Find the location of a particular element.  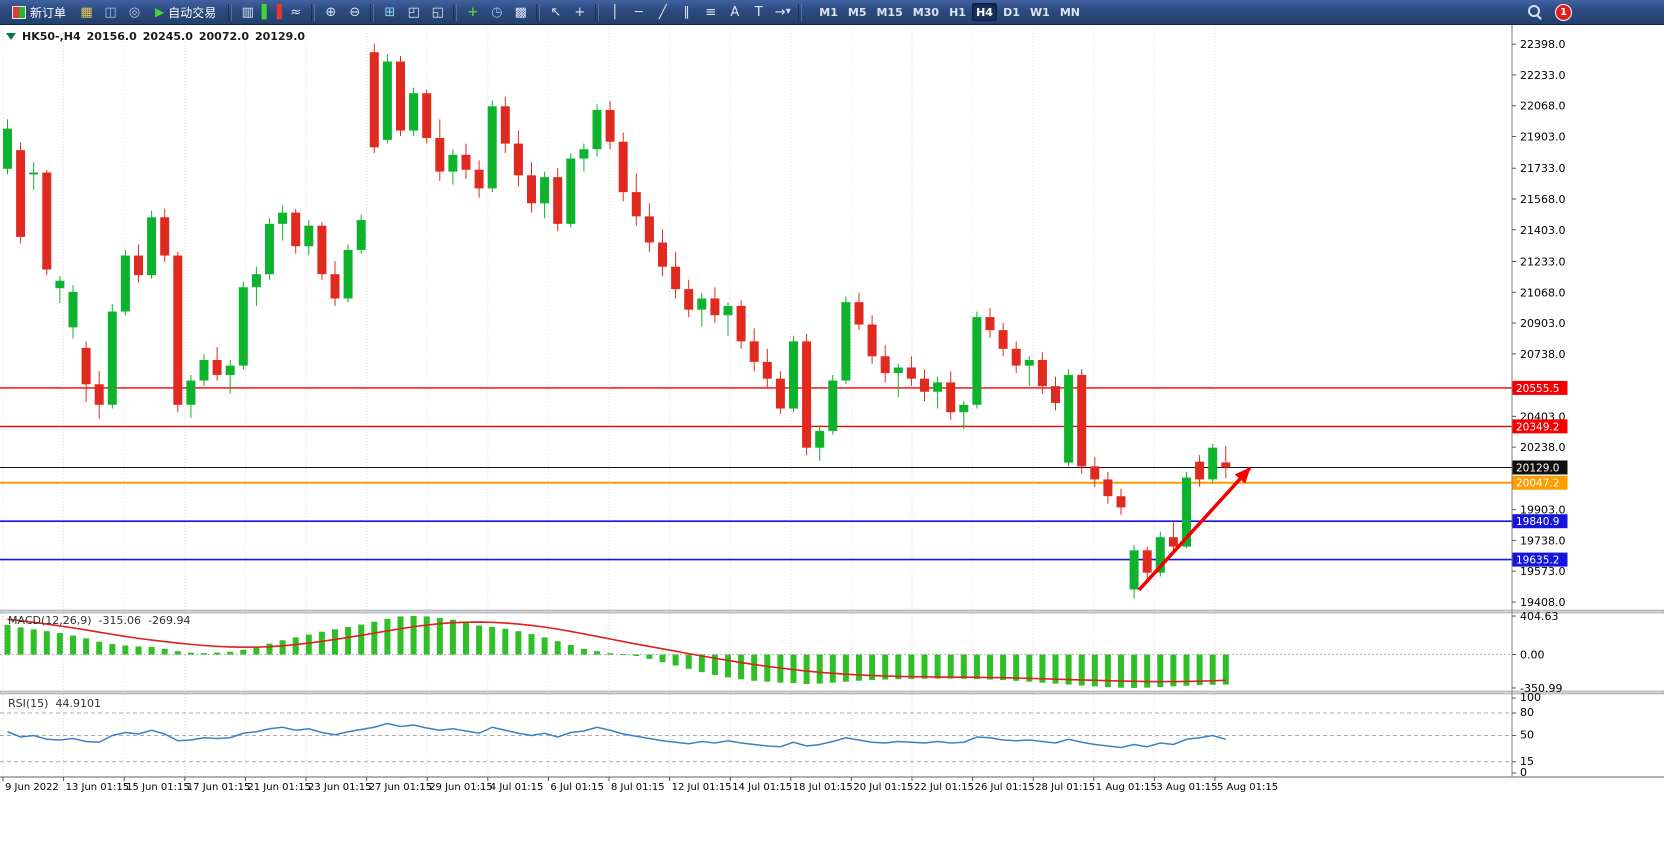

toolbar-right-cluster: 1 is located at coordinates (1550, 12).